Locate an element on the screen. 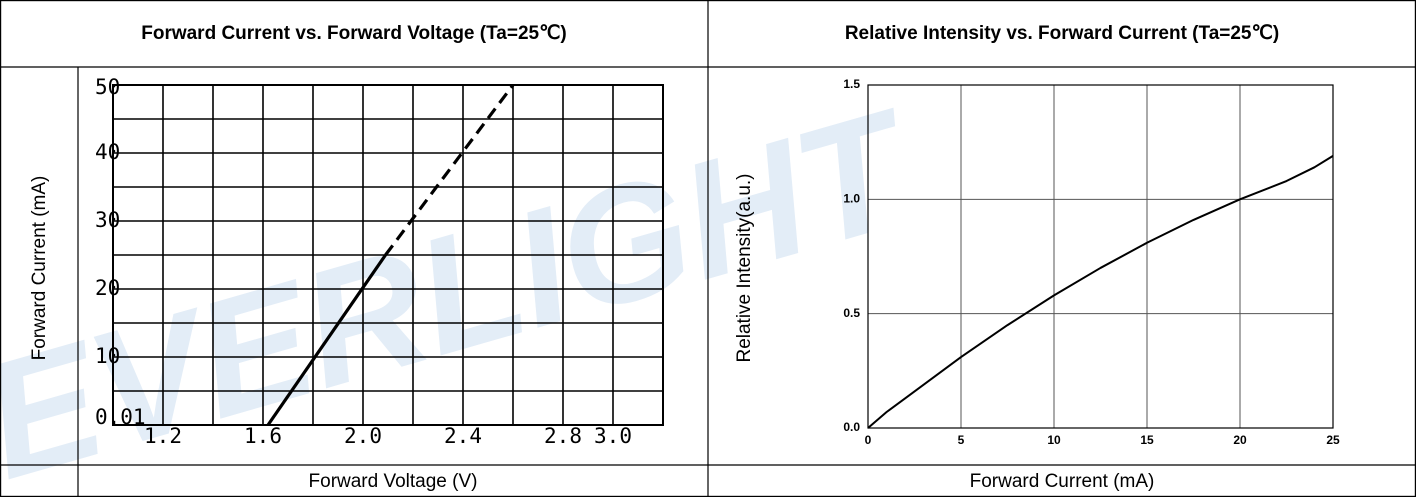 The width and height of the screenshot is (1416, 497). y-tick-label: 0.0 is located at coordinates (851, 427).